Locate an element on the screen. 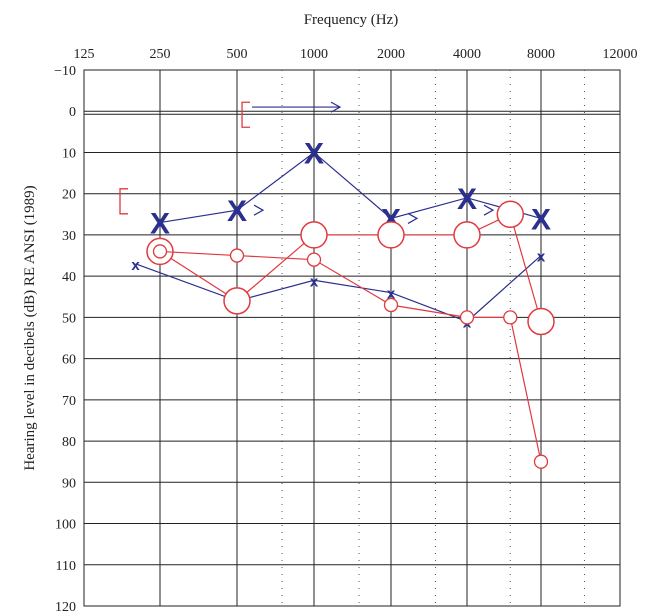 Image resolution: width=654 pixels, height=615 pixels. annotations is located at coordinates (307, 162).